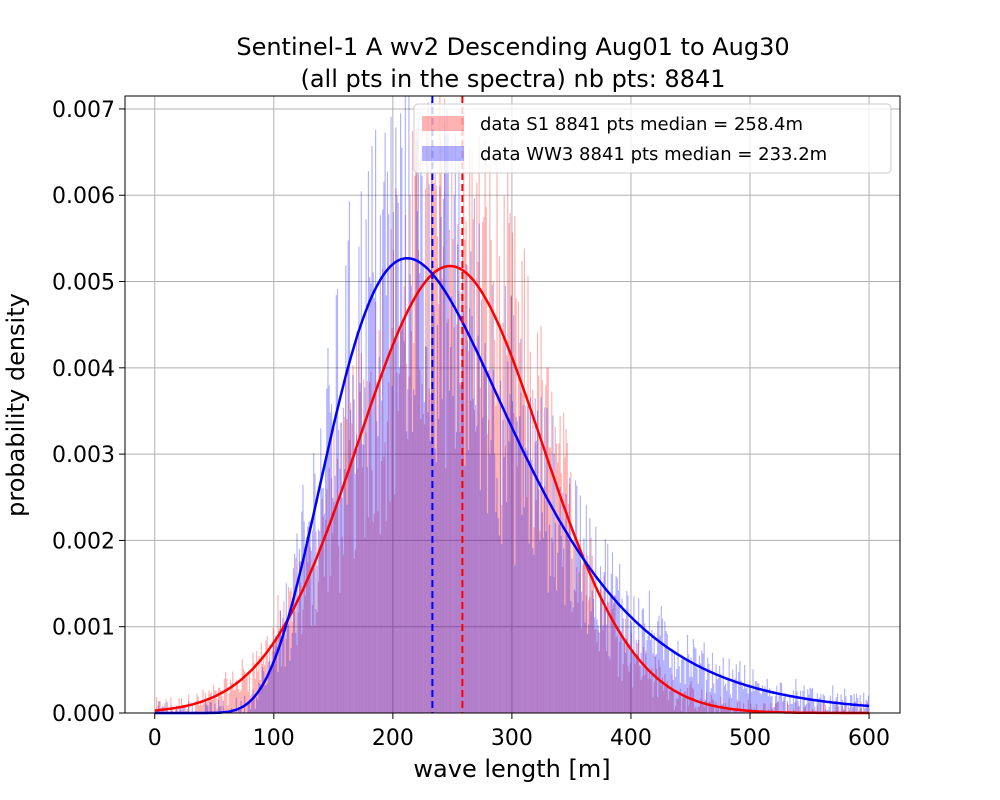  Describe the element at coordinates (274, 738) in the screenshot. I see `x-tick-label: 100` at that location.